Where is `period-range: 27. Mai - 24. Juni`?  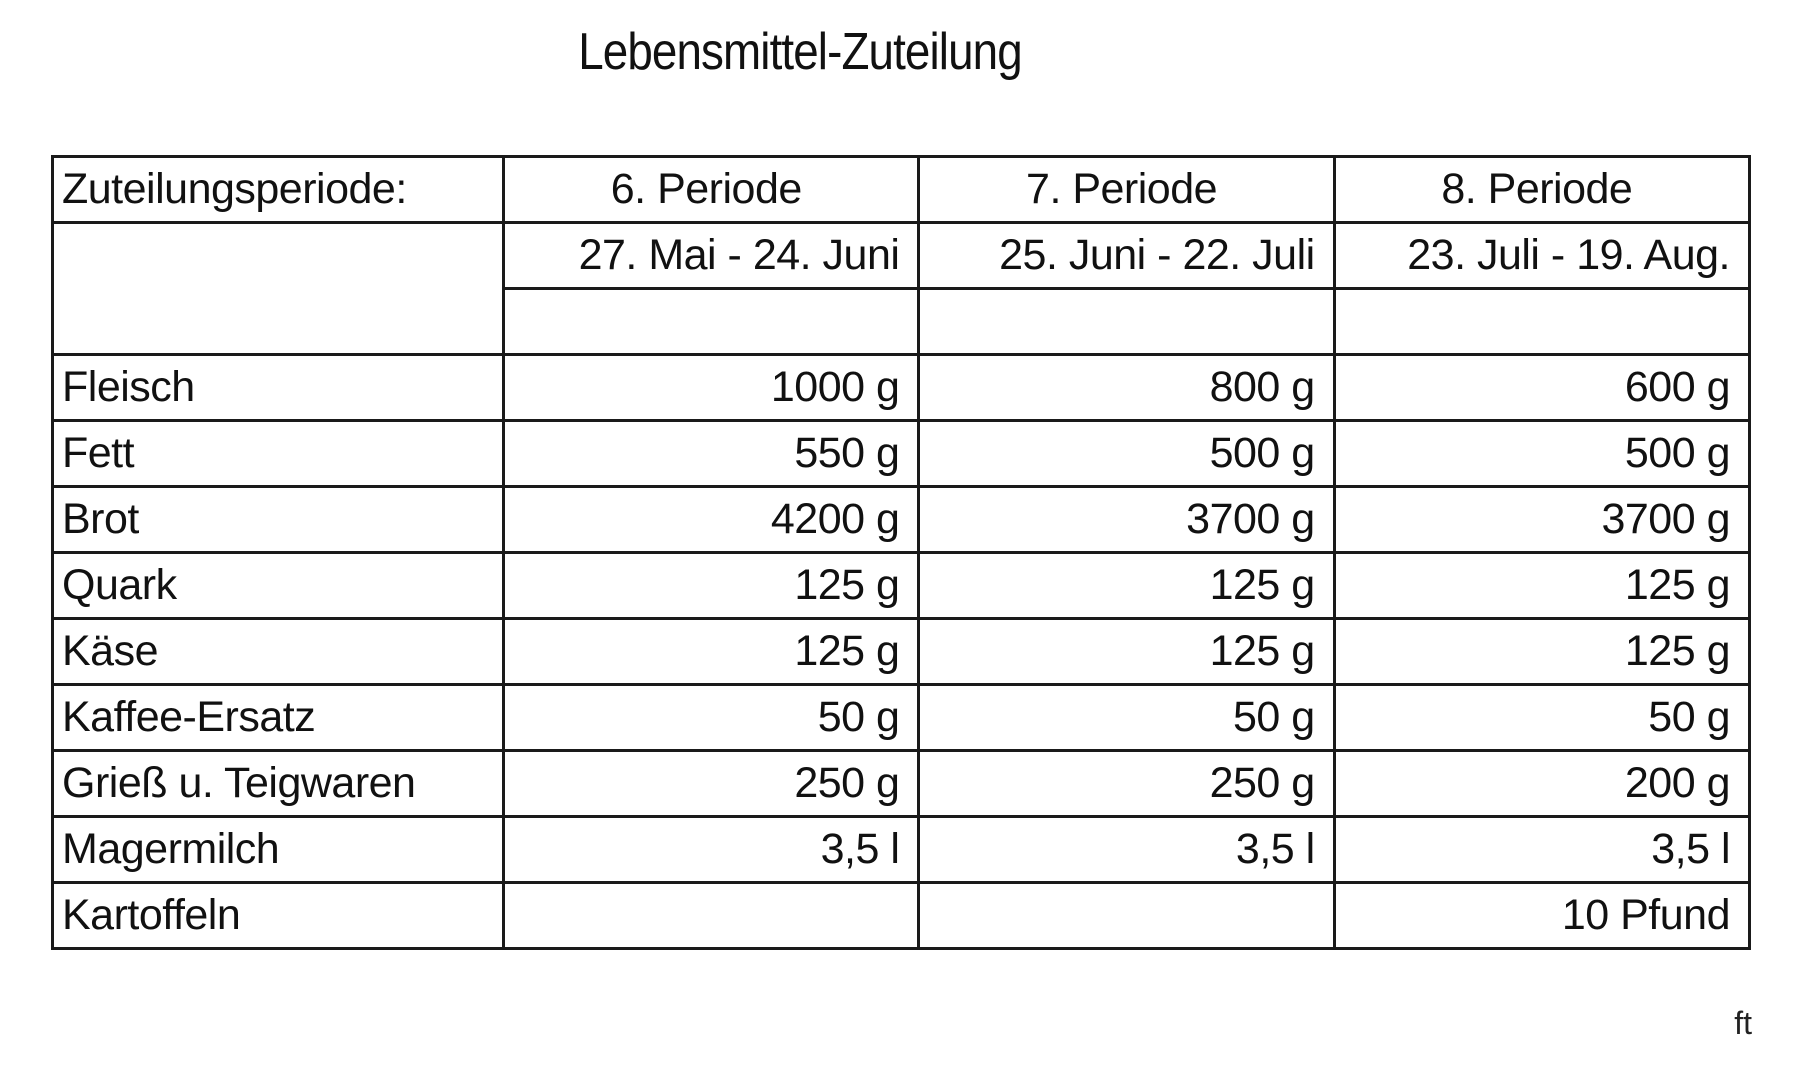
period-range: 27. Mai - 24. Juni is located at coordinates (711, 255).